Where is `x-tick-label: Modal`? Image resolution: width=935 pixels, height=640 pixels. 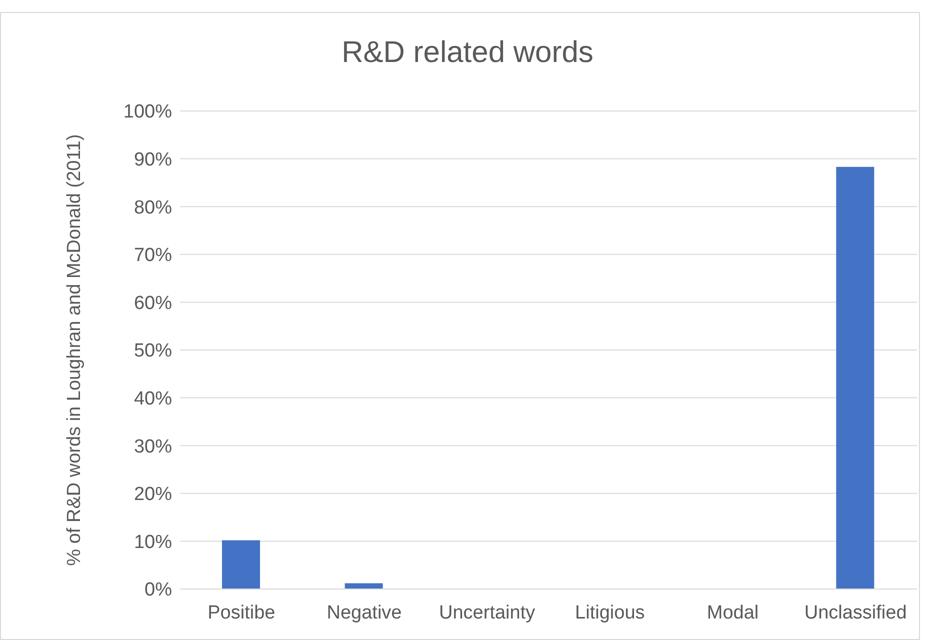 x-tick-label: Modal is located at coordinates (732, 613).